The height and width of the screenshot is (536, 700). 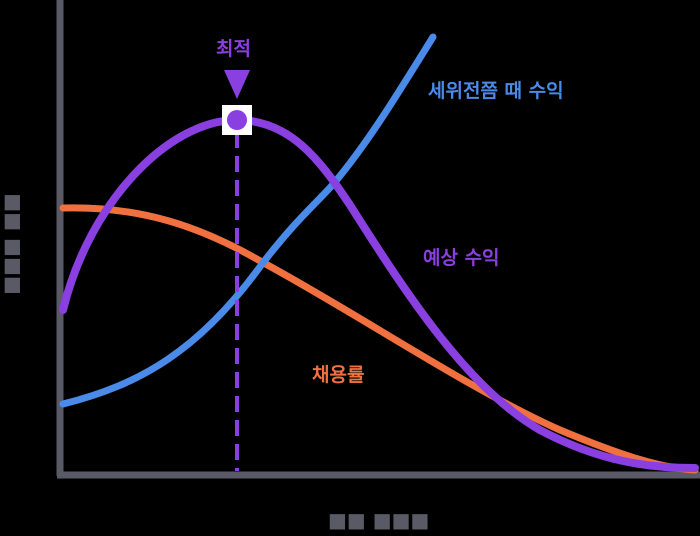 What do you see at coordinates (338, 375) in the screenshot?
I see `hiring-rate-label: 채용률` at bounding box center [338, 375].